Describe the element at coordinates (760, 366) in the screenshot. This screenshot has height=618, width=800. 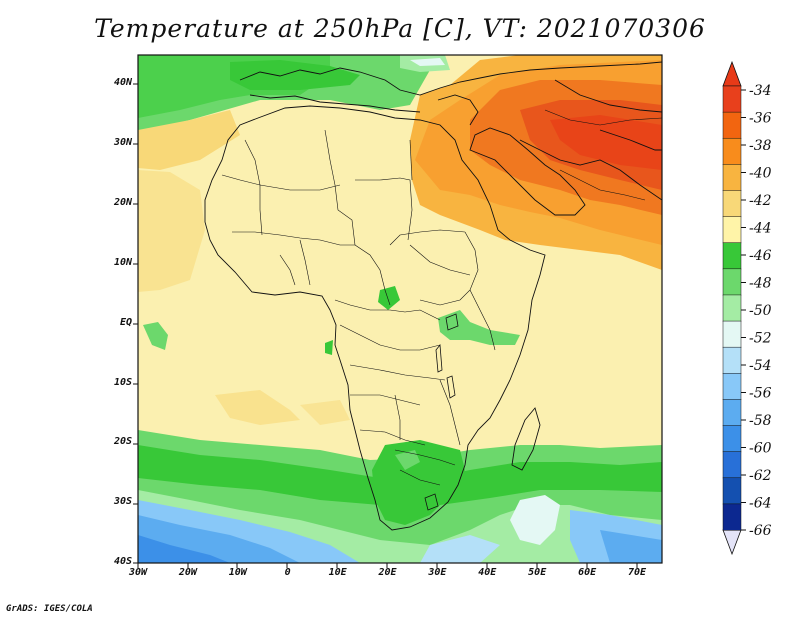
I see `colorbar-label: -54` at that location.